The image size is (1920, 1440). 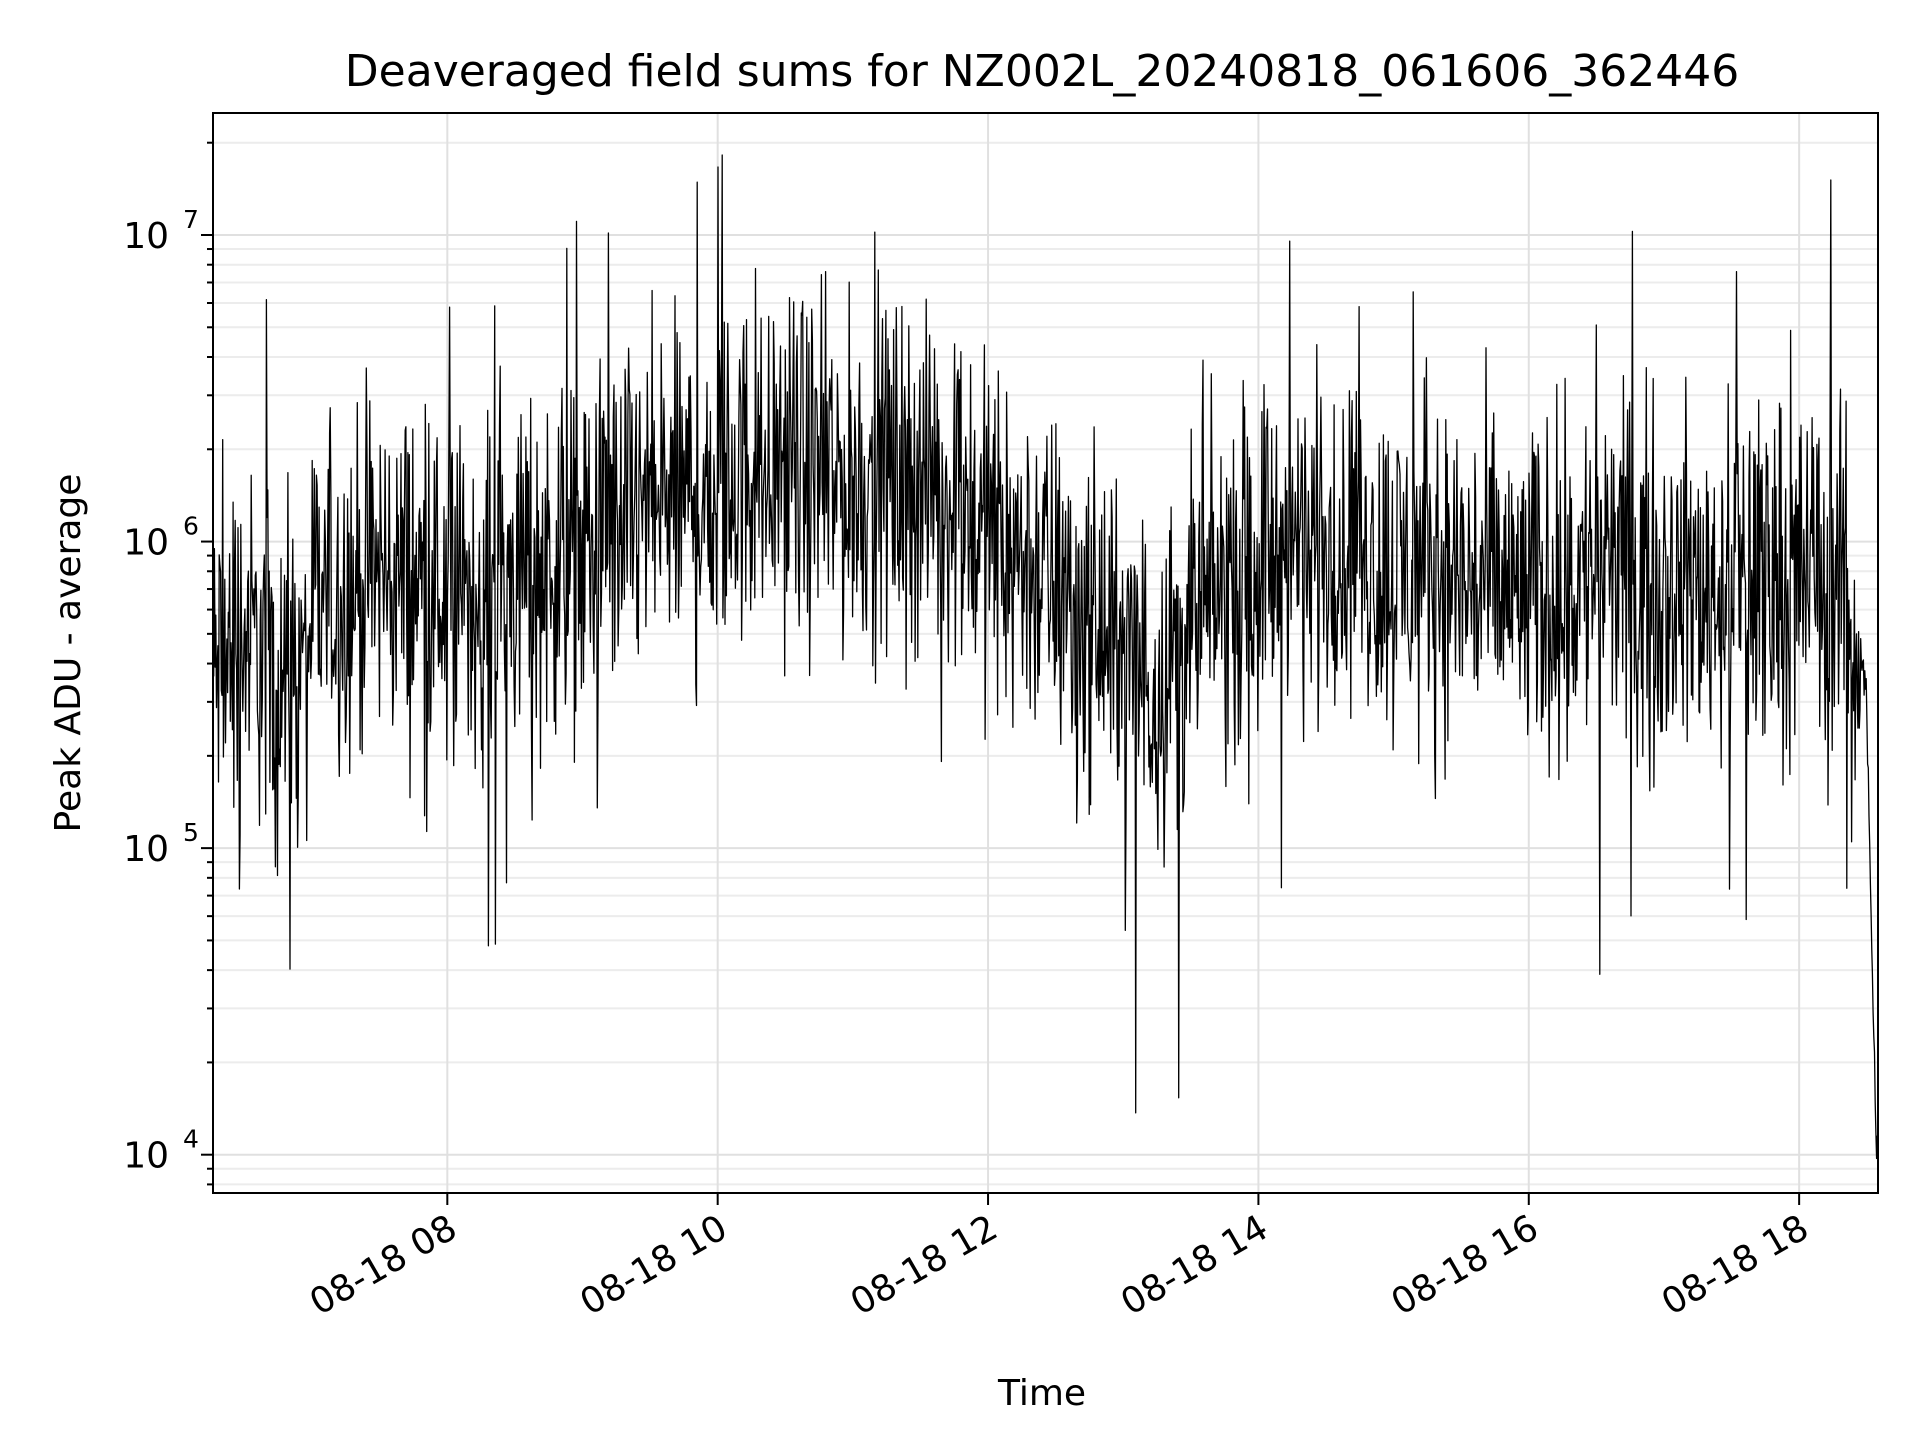 What do you see at coordinates (191, 526) in the screenshot?
I see `y-tick-label-exponent: 6` at bounding box center [191, 526].